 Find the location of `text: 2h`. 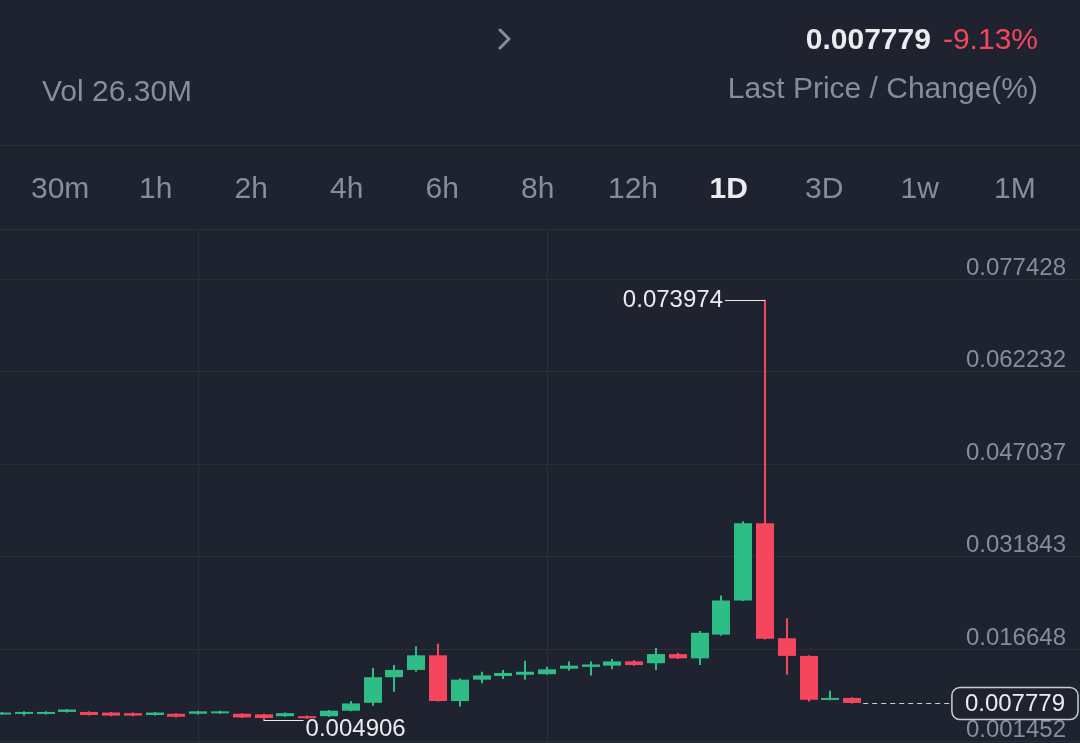

text: 2h is located at coordinates (251, 188).